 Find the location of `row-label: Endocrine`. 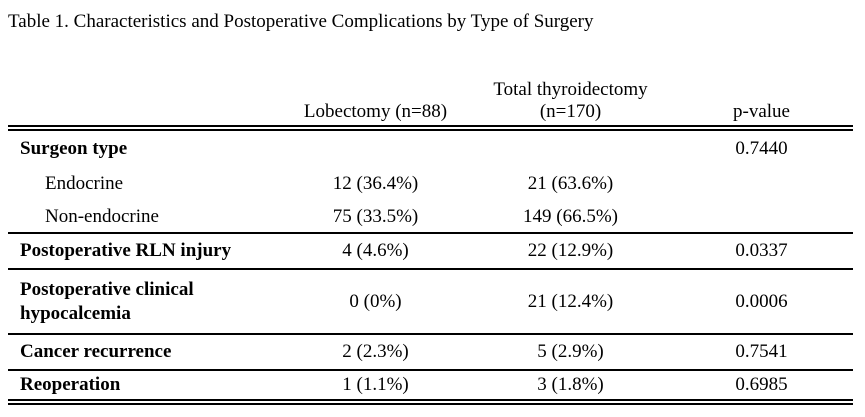

row-label: Endocrine is located at coordinates (84, 183).